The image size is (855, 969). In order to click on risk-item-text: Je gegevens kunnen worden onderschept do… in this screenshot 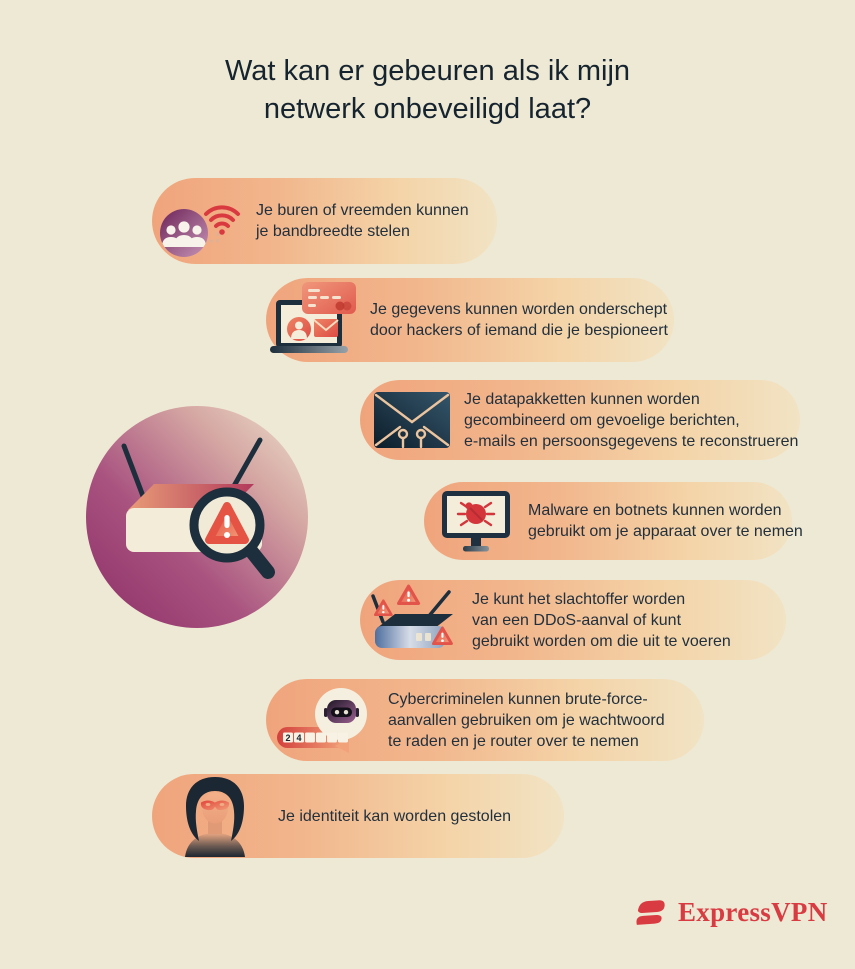, I will do `click(519, 320)`.